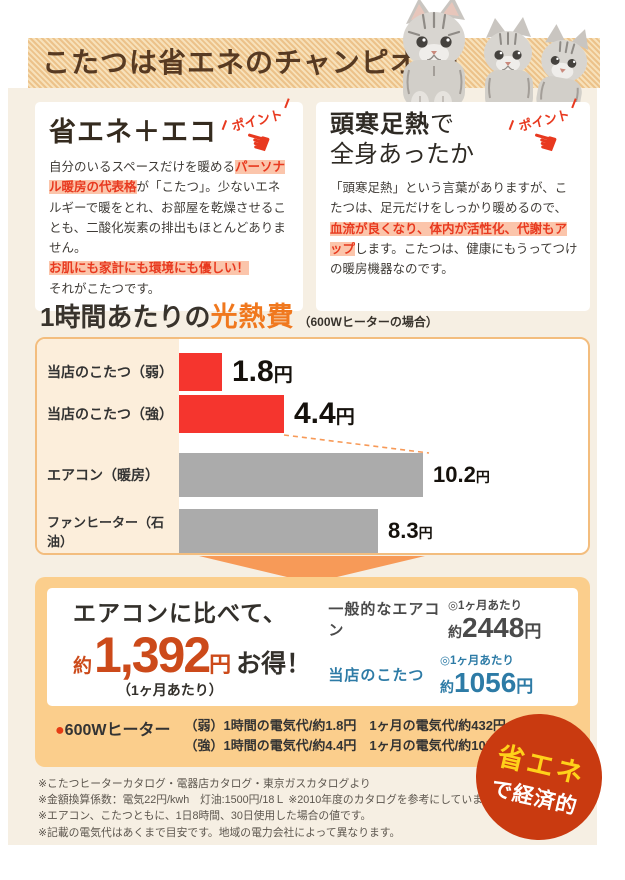  Describe the element at coordinates (445, 619) in the screenshot. I see `comparison-row: 一般的なエアコン ◎1ヶ月あたり 約2448円` at that location.